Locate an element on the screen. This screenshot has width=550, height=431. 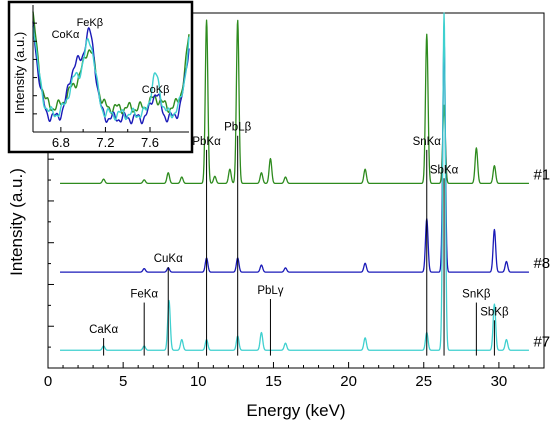
peak-label-3: PbKα is located at coordinates (206, 142).